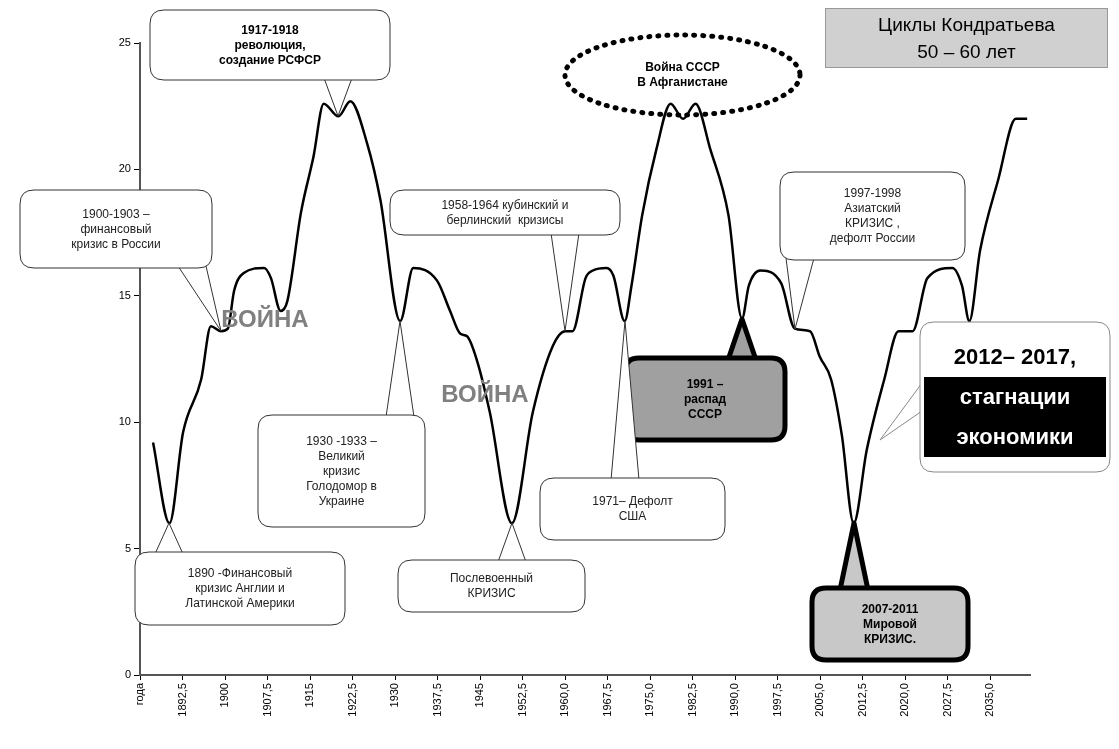 The height and width of the screenshot is (749, 1119). What do you see at coordinates (124, 168) in the screenshot?
I see `y-tick-label: 20` at bounding box center [124, 168].